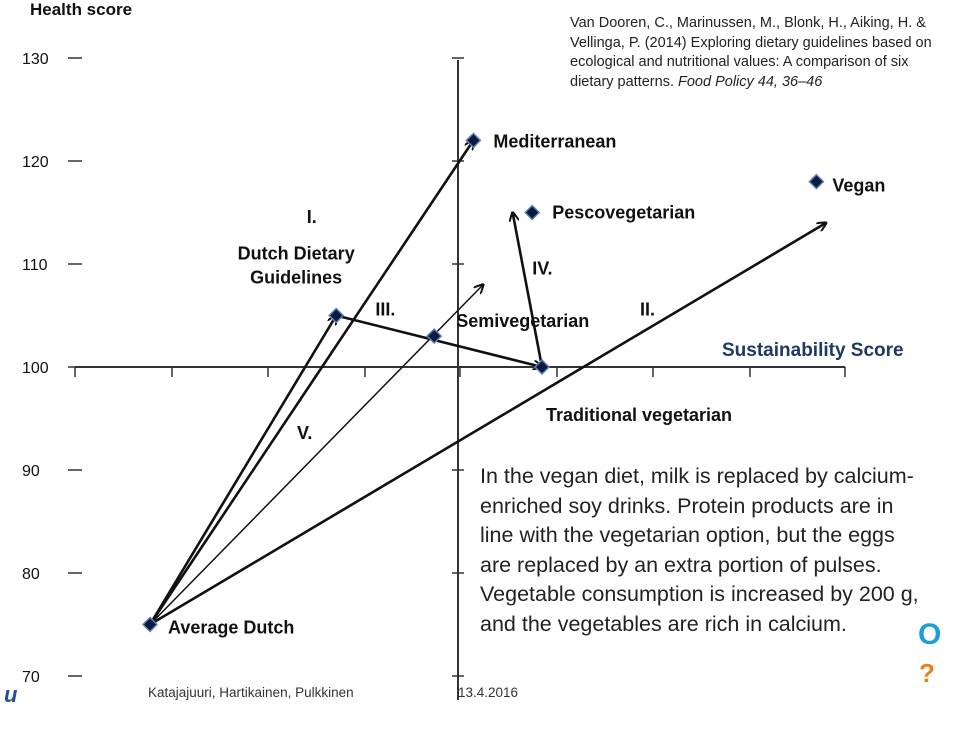 This screenshot has height=730, width=960. What do you see at coordinates (927, 673) in the screenshot?
I see `brand-logo-bottom: ?` at bounding box center [927, 673].